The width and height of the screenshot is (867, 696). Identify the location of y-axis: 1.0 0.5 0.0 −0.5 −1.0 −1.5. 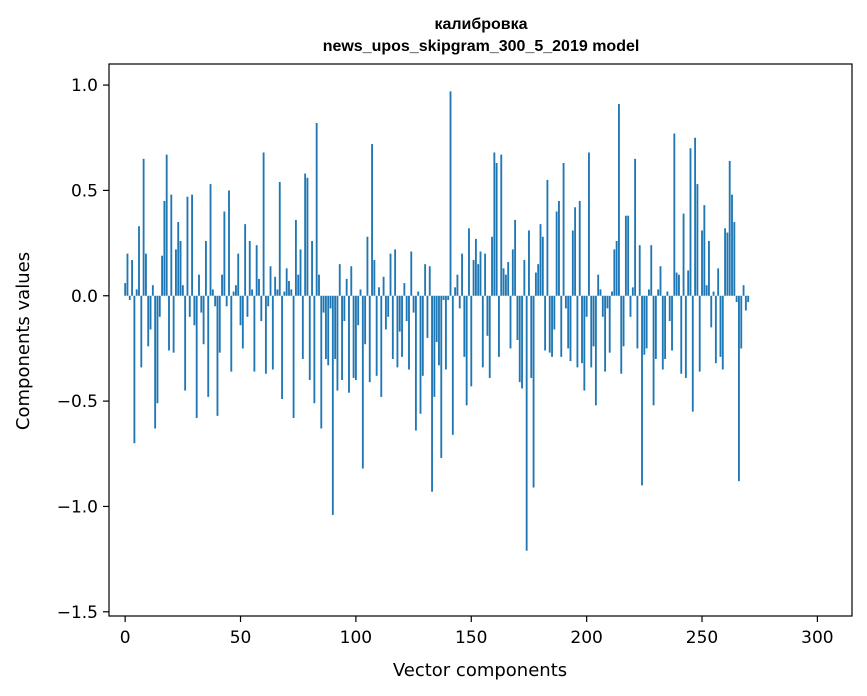
(83, 349).